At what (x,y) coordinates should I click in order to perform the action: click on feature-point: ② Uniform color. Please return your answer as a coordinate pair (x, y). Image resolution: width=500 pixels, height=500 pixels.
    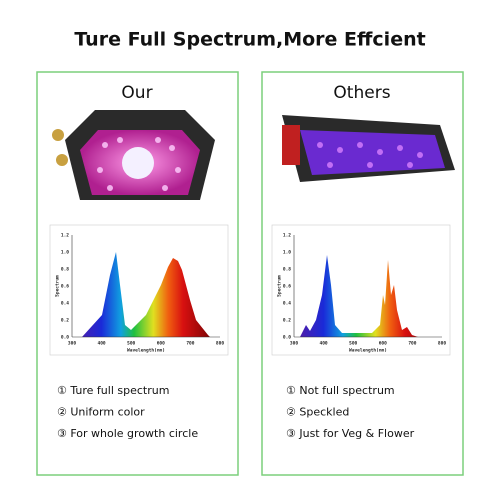
    Looking at the image, I should click on (101, 412).